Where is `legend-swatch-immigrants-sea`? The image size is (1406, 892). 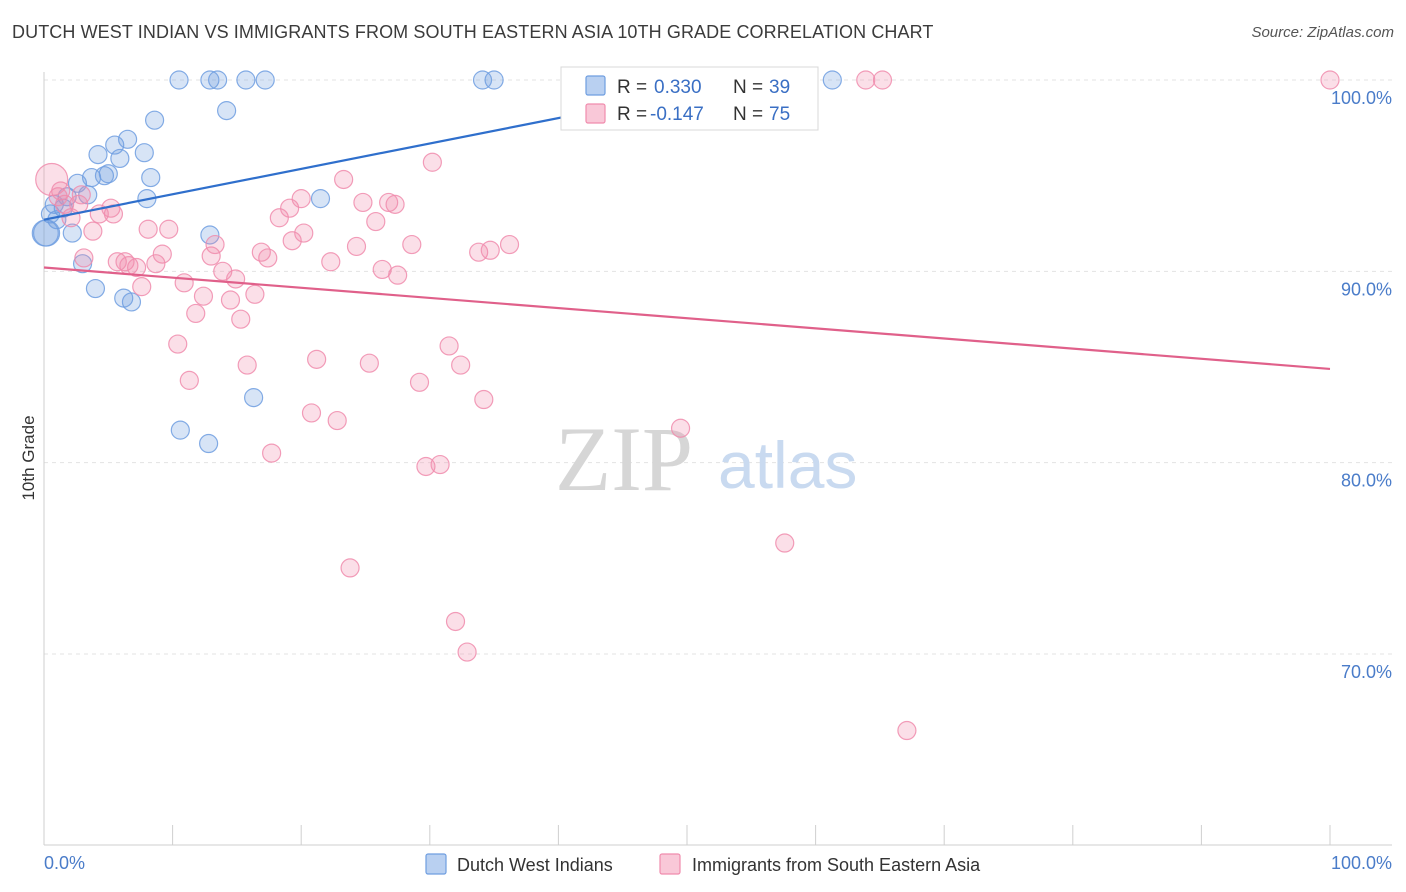 legend-swatch-immigrants-sea is located at coordinates (670, 864).